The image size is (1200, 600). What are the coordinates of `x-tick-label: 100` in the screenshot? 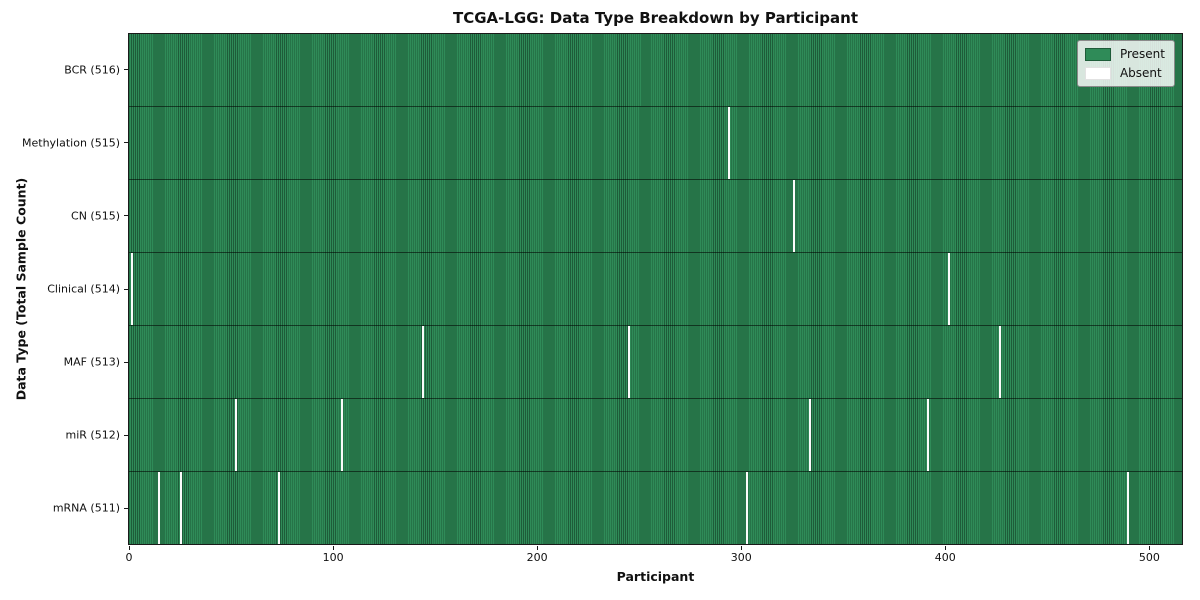 It's located at (333, 557).